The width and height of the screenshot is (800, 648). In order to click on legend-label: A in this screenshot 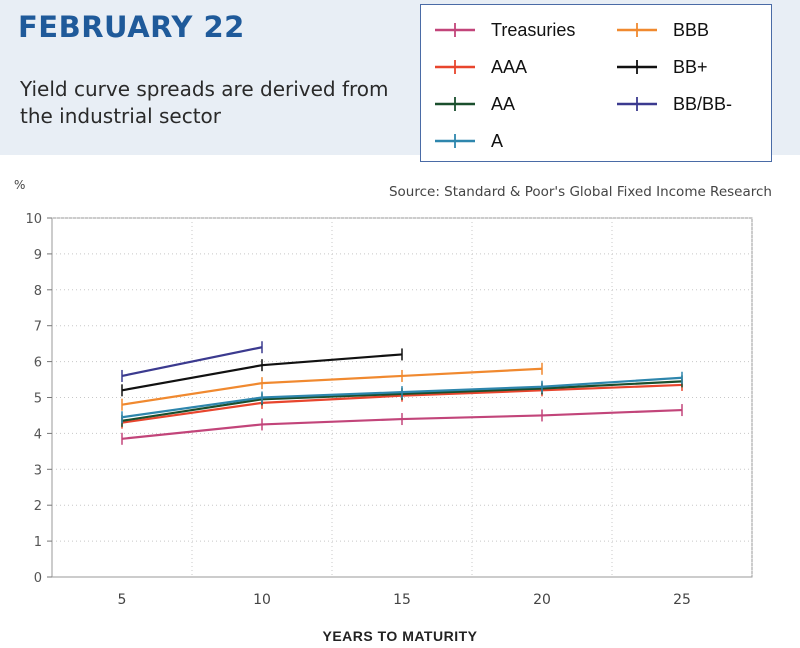, I will do `click(497, 140)`.